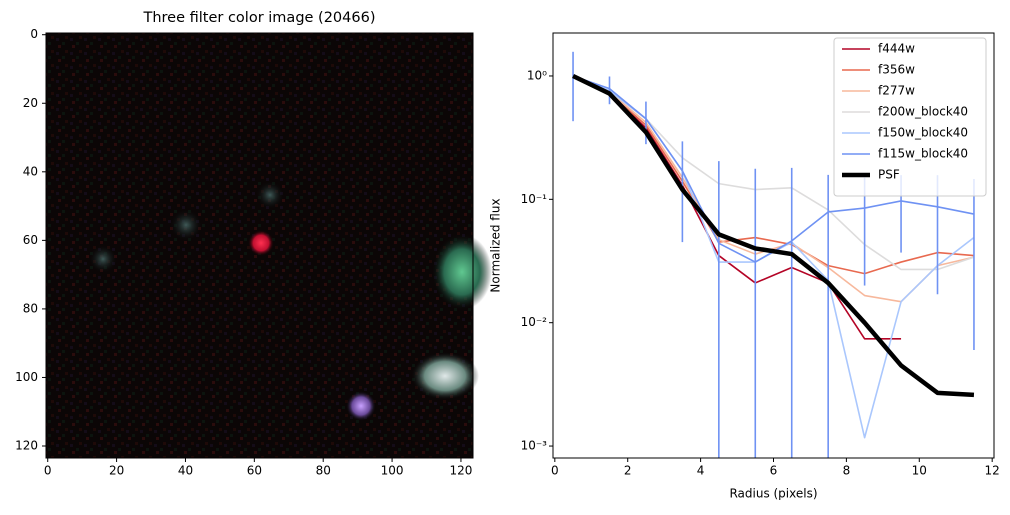  I want to click on chart-title: Three filter color image (20466), so click(258, 18).